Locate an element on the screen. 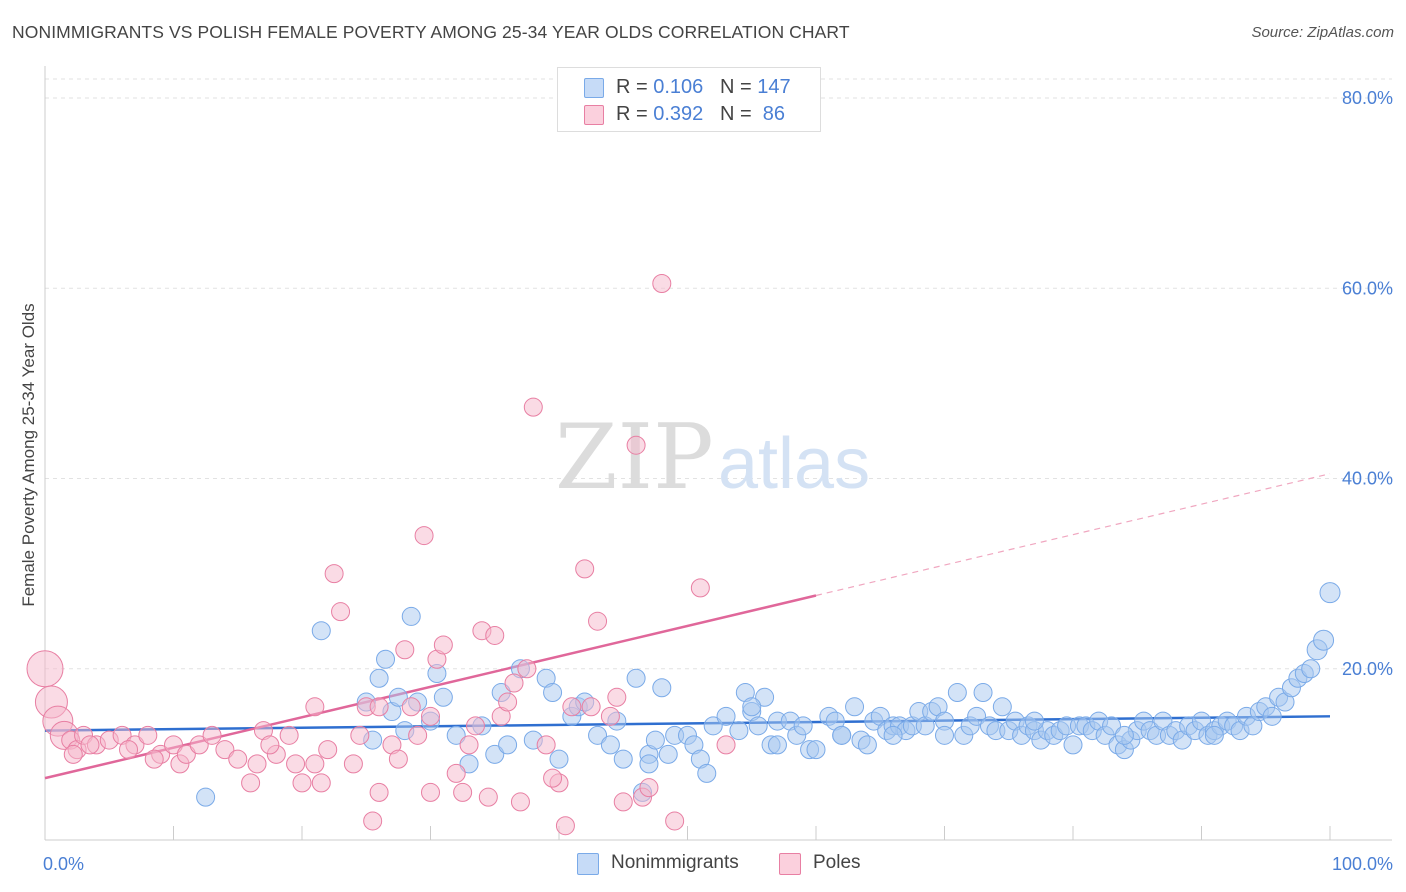 The image size is (1406, 892). y-tick-label: 40.0% is located at coordinates (1367, 479).